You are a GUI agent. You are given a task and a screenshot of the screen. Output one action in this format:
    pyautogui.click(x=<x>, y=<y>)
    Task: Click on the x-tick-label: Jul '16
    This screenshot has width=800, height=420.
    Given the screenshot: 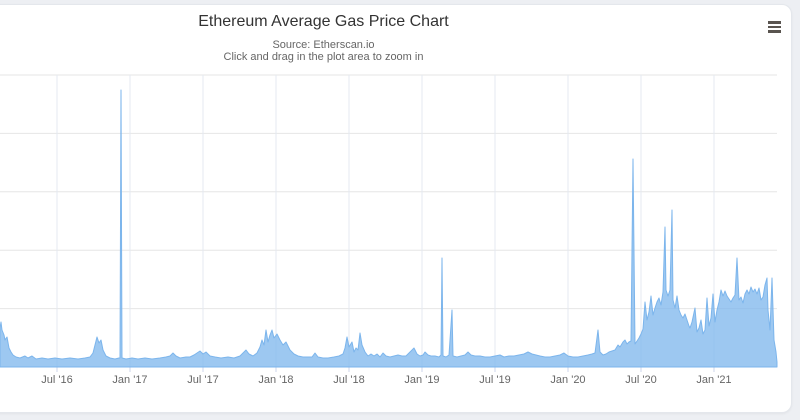 What is the action you would take?
    pyautogui.click(x=56, y=380)
    